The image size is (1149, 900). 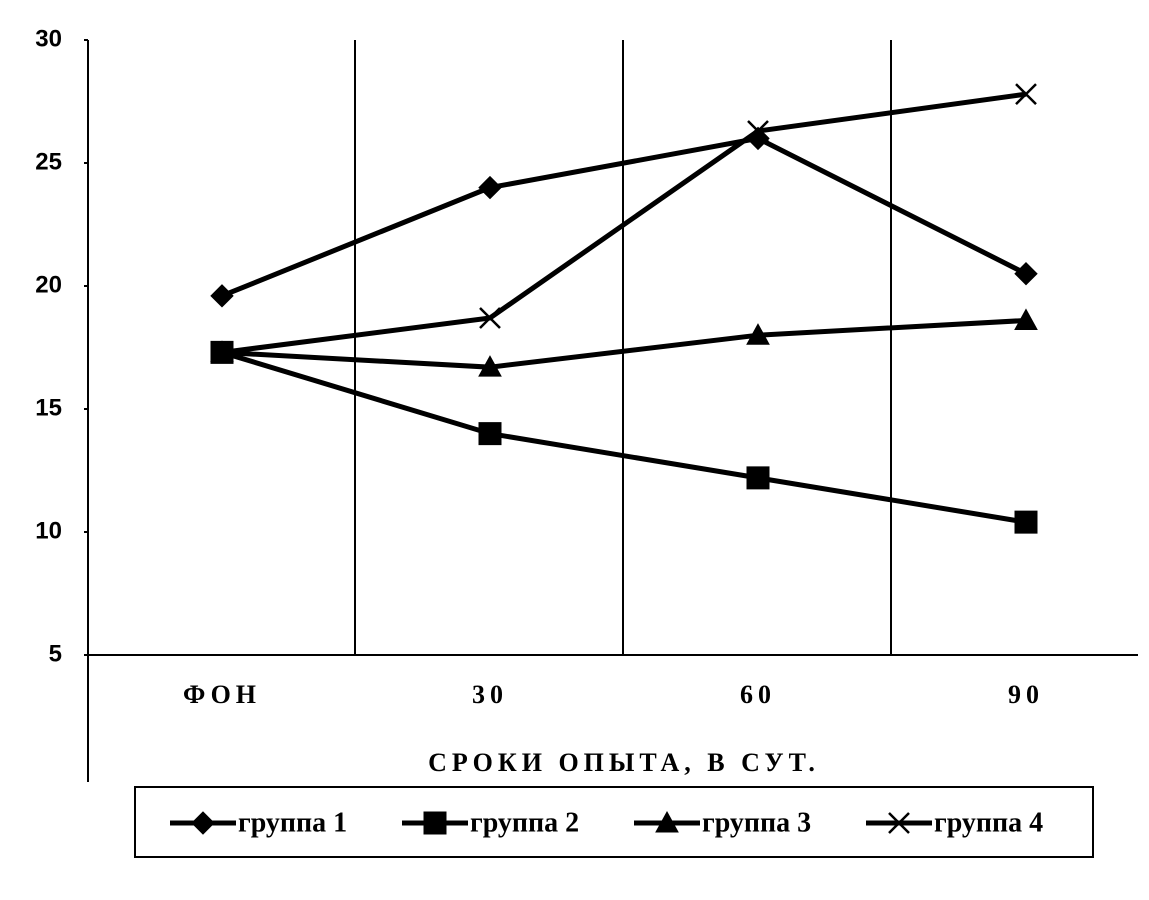 What do you see at coordinates (756, 822) in the screenshot?
I see `legend-label: группа 3` at bounding box center [756, 822].